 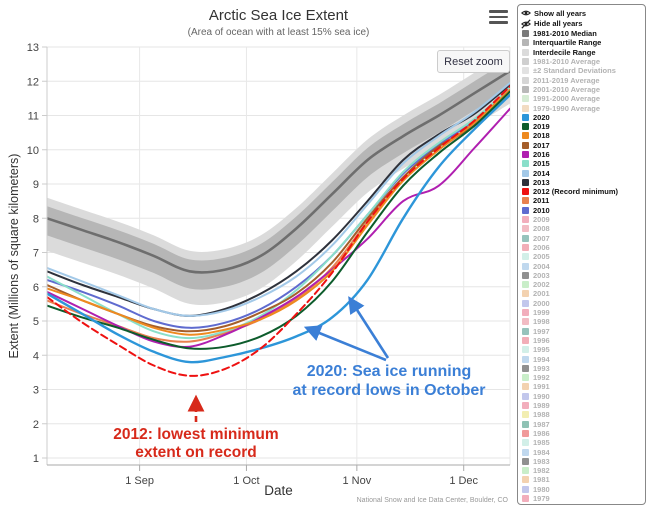 I want to click on annotation-2020-arrow-lower, so click(x=345, y=343).